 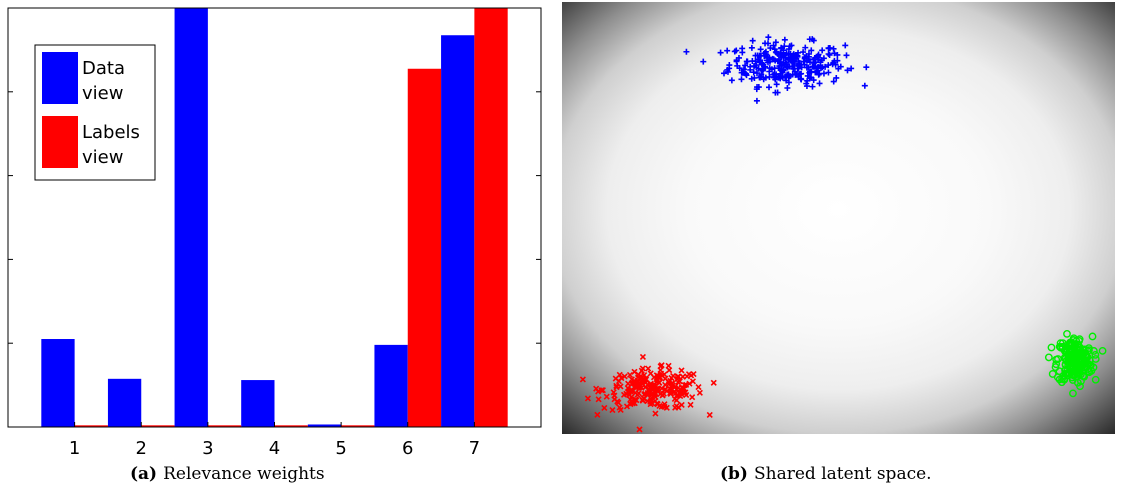 I want to click on caption-b: (b) Shared latent space., so click(x=826, y=474).